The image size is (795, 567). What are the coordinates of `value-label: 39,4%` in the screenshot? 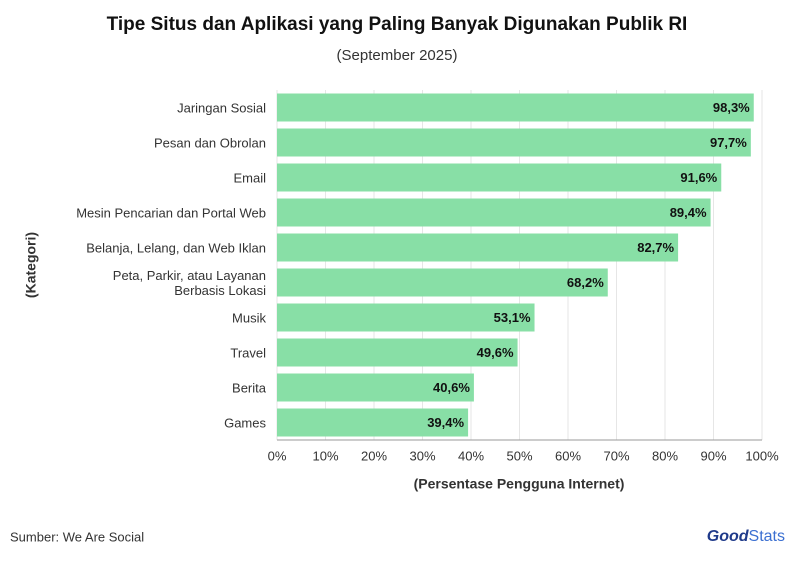 It's located at (445, 422).